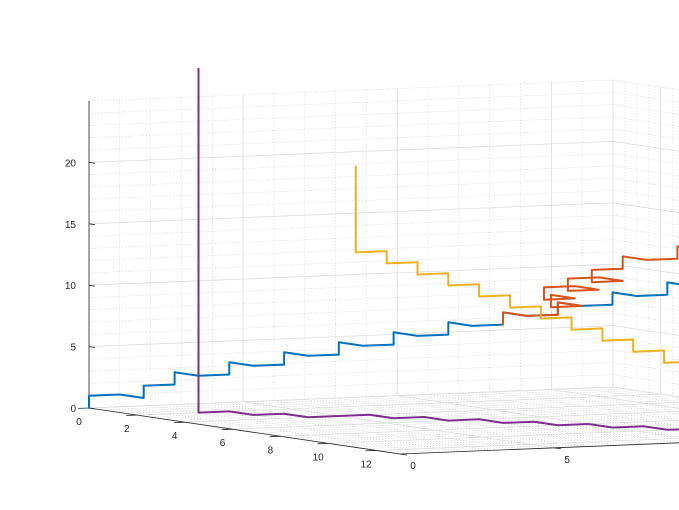 This screenshot has width=679, height=510. I want to click on x-tick-label: 8, so click(271, 450).